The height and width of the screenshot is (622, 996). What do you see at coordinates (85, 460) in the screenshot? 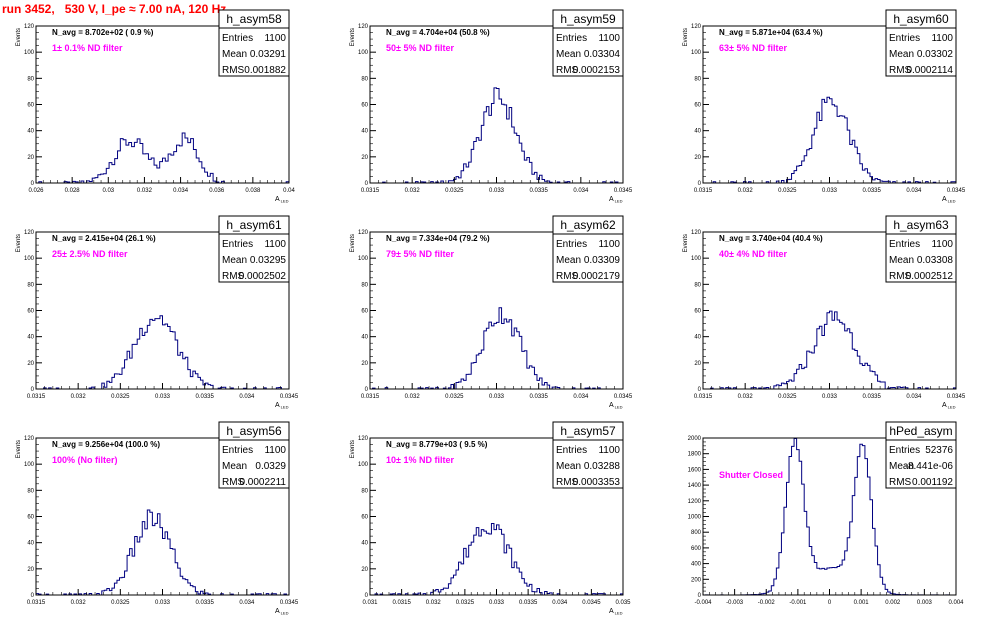
I see `filter-label: 100% (No filter)` at bounding box center [85, 460].